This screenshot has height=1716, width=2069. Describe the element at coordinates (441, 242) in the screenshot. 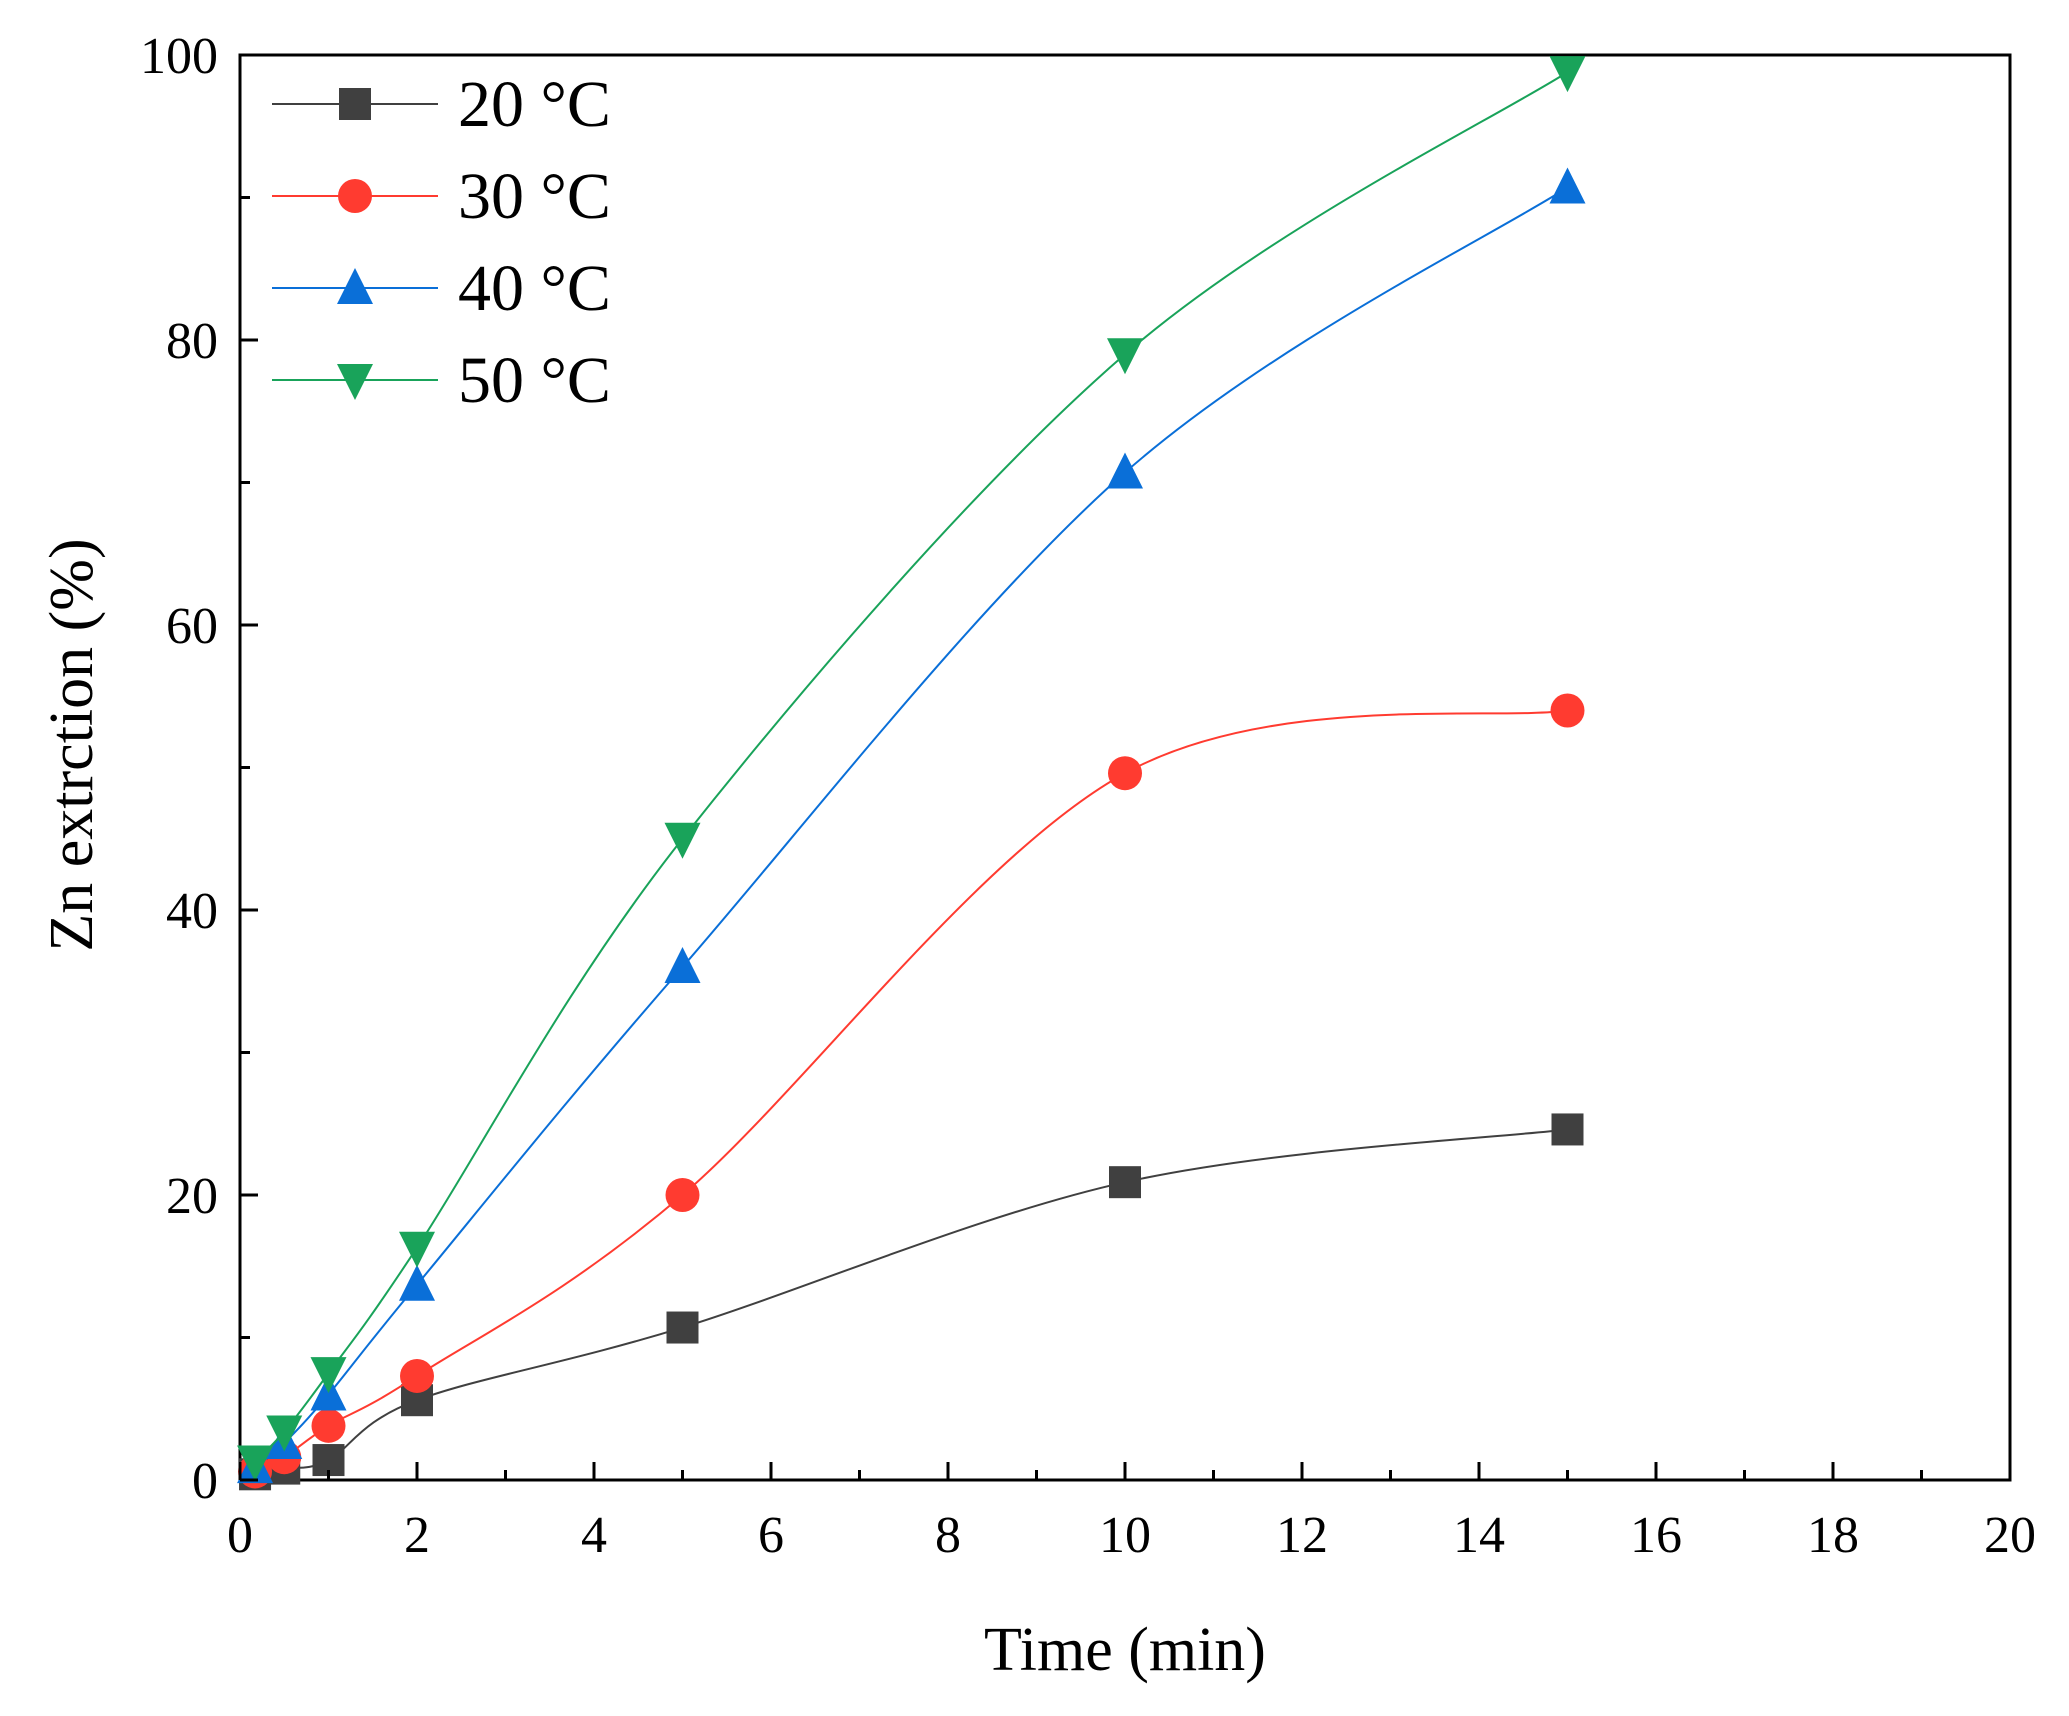

I see `legend: 20 °C 30 °C 40 °C 50 °C` at that location.